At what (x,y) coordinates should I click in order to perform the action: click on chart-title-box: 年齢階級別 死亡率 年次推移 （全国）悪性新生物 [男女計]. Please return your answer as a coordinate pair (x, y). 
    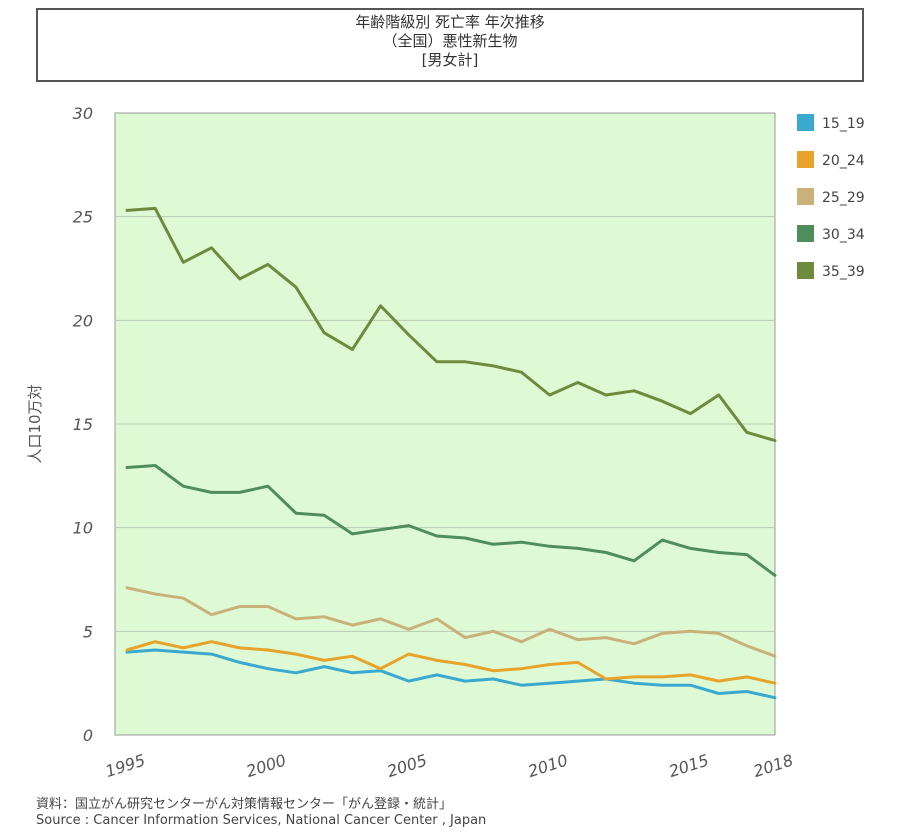
    Looking at the image, I should click on (450, 45).